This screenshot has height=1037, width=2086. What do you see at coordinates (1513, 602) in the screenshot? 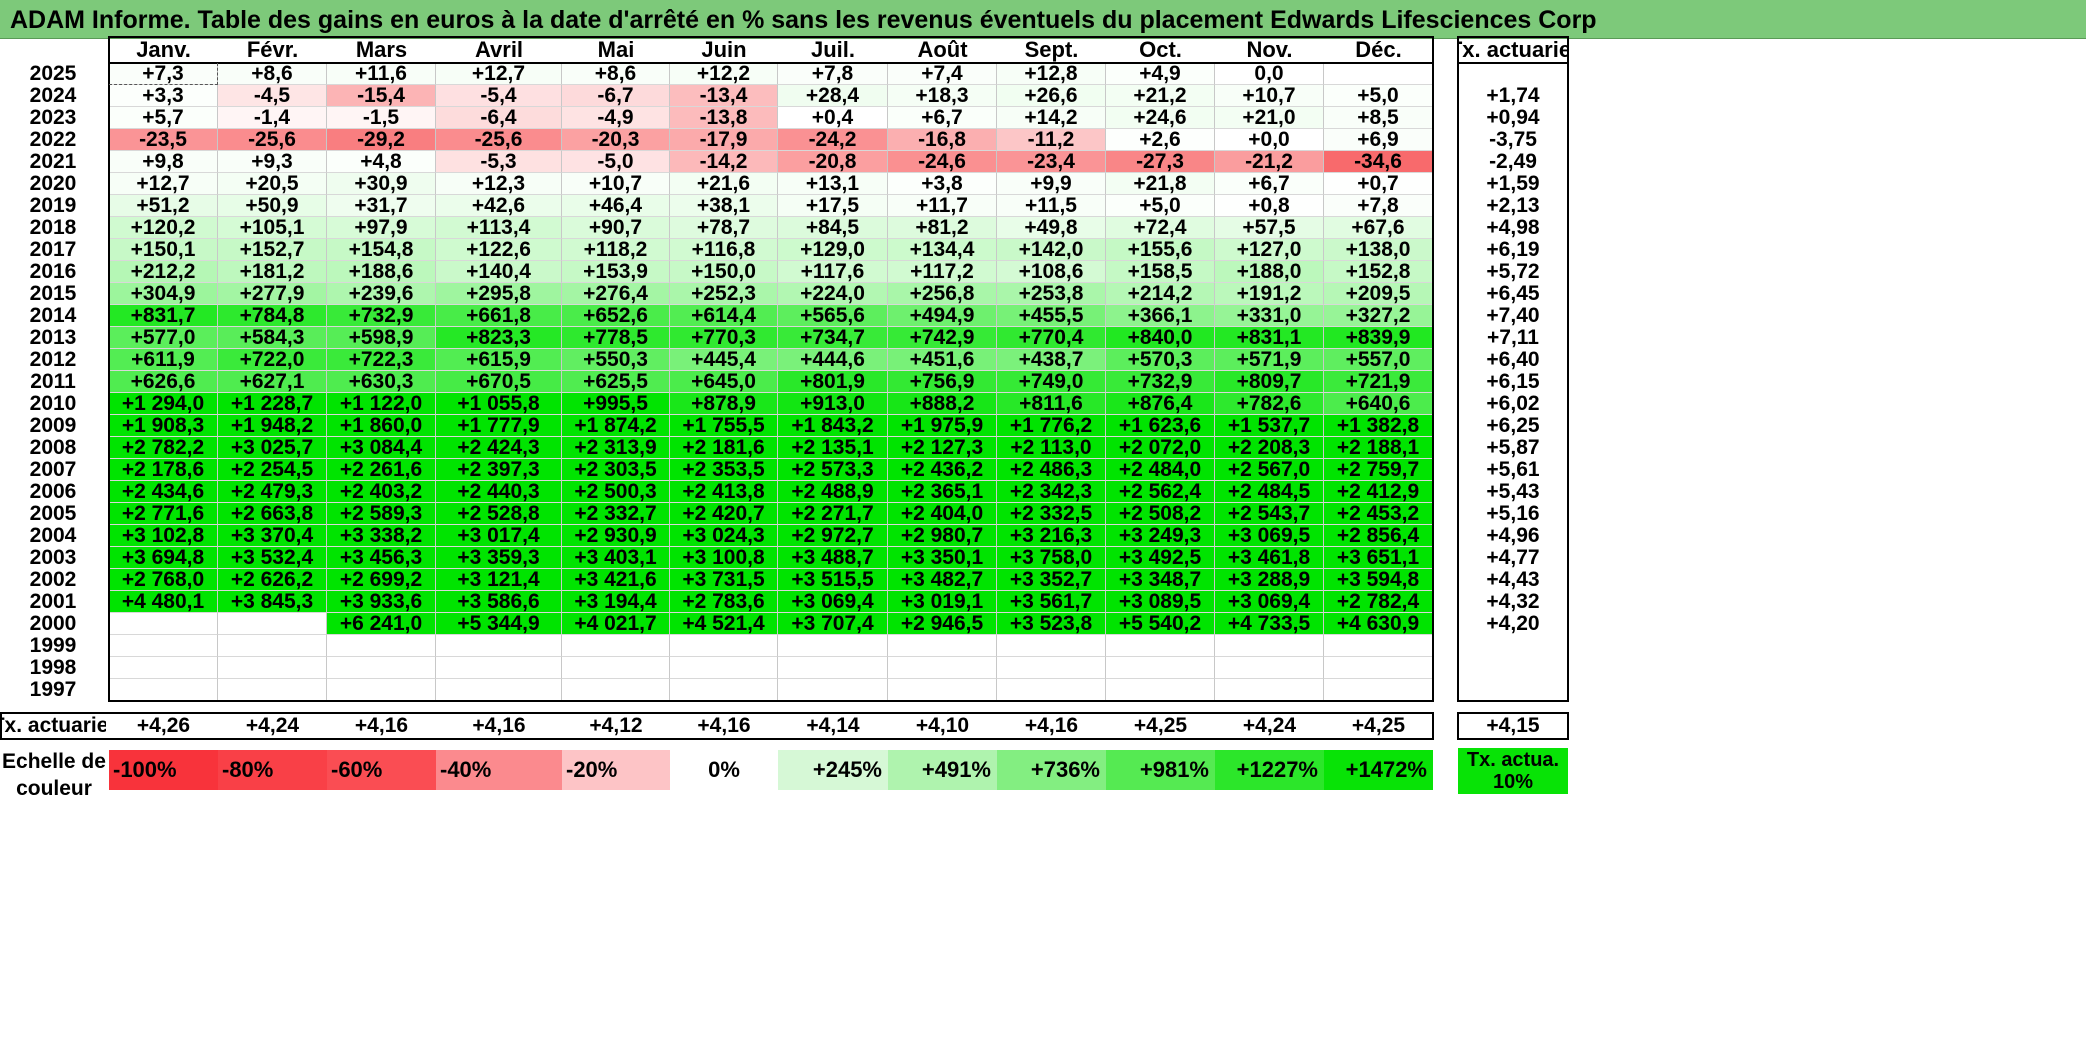
I see `rate-cell: +4,32` at bounding box center [1513, 602].